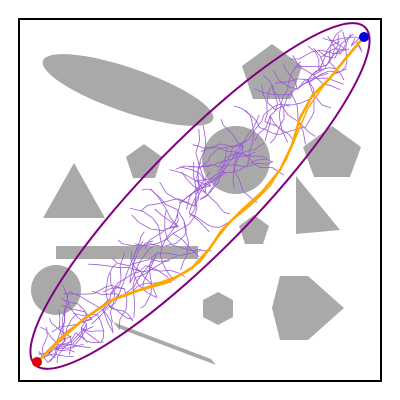 The height and width of the screenshot is (400, 400). What do you see at coordinates (318, 205) in the screenshot?
I see `obstacle-triangle-right` at bounding box center [318, 205].